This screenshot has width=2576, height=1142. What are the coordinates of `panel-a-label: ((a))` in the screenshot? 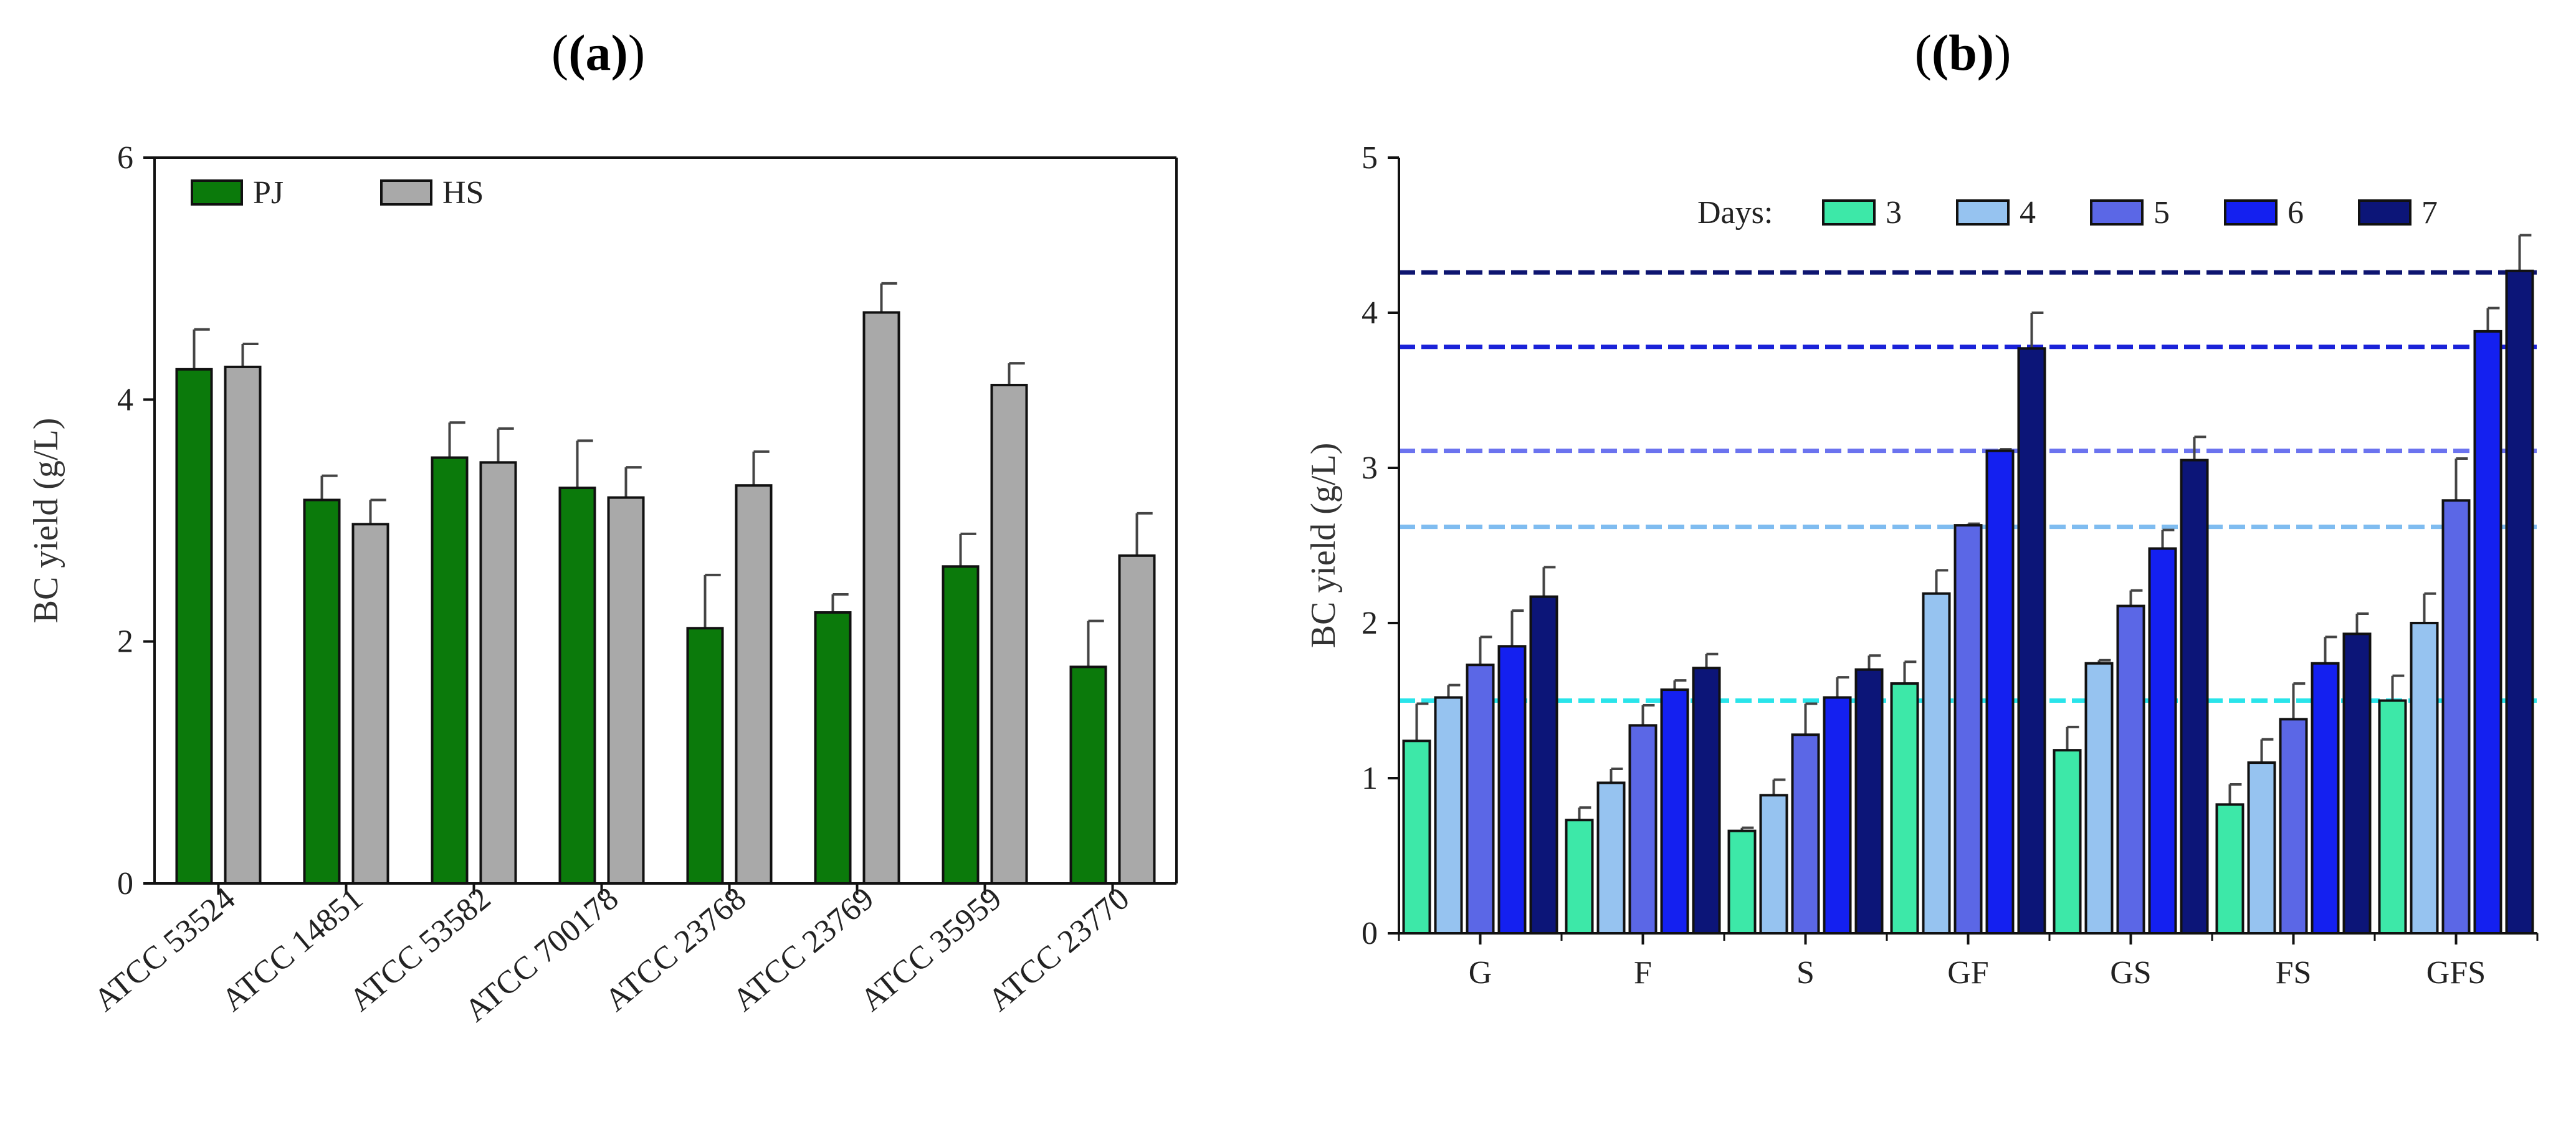 It's located at (598, 52).